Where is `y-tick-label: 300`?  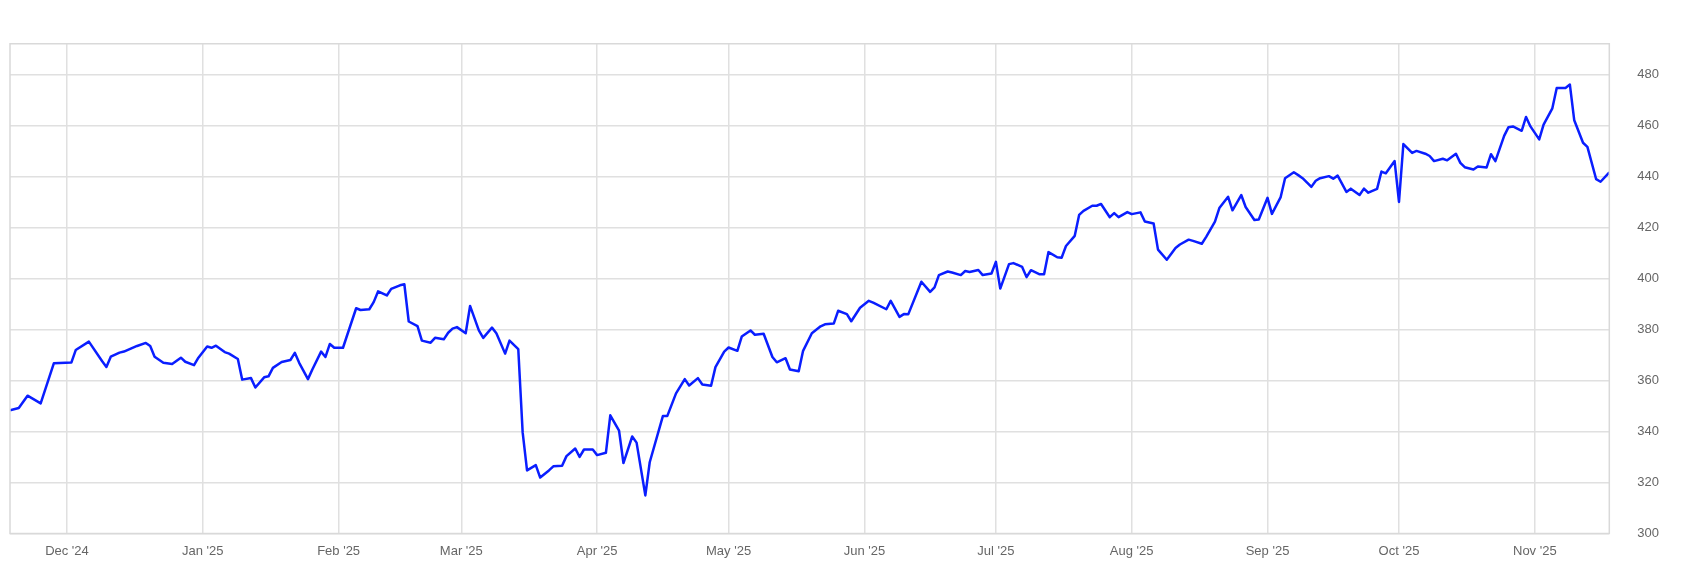 y-tick-label: 300 is located at coordinates (1648, 532).